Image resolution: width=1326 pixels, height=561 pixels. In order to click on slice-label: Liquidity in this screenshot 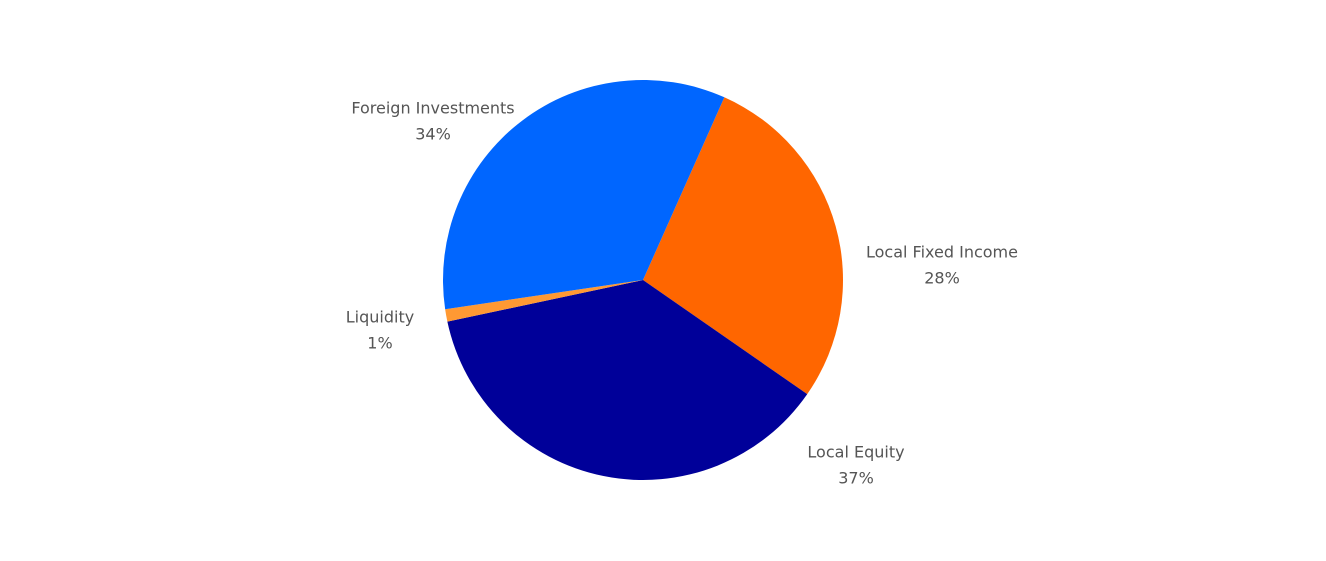, I will do `click(380, 317)`.